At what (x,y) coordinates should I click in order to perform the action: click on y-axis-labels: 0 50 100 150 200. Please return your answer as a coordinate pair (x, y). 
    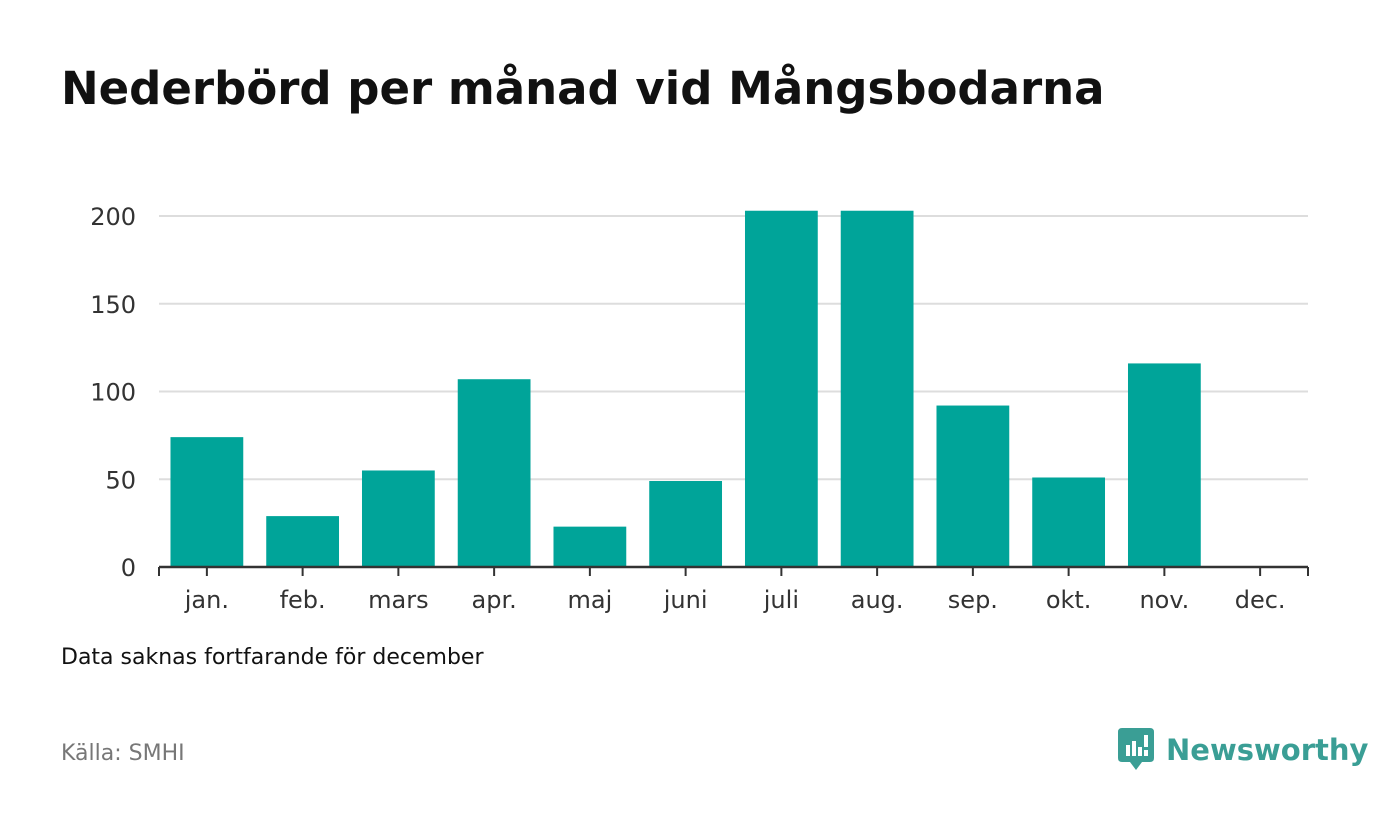
    Looking at the image, I should click on (113, 392).